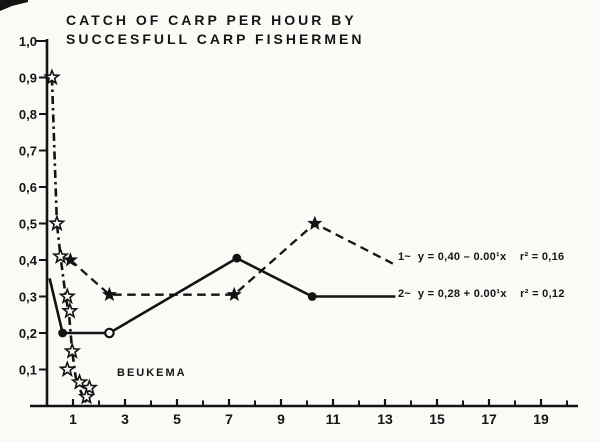 Image resolution: width=600 pixels, height=442 pixels. What do you see at coordinates (28, 114) in the screenshot?
I see `y-tick-label: 0,8` at bounding box center [28, 114].